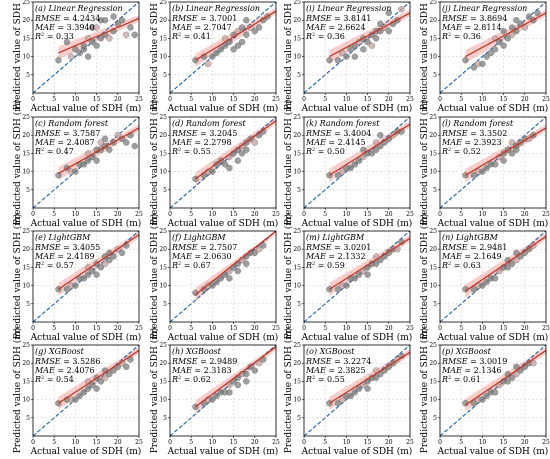 This screenshot has width=550, height=459. What do you see at coordinates (433, 3) in the screenshot?
I see `y-tick-label: 25` at bounding box center [433, 3].